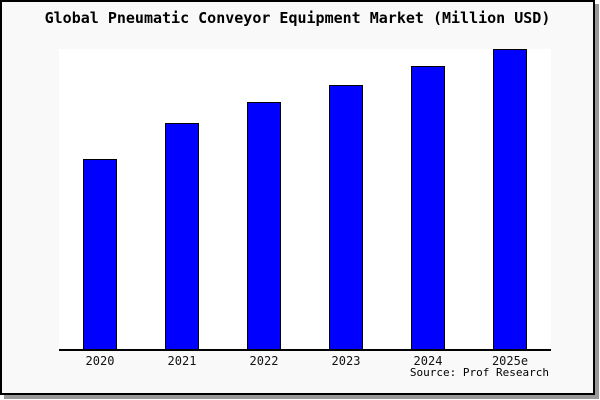  What do you see at coordinates (428, 207) in the screenshot?
I see `bar-2024` at bounding box center [428, 207].